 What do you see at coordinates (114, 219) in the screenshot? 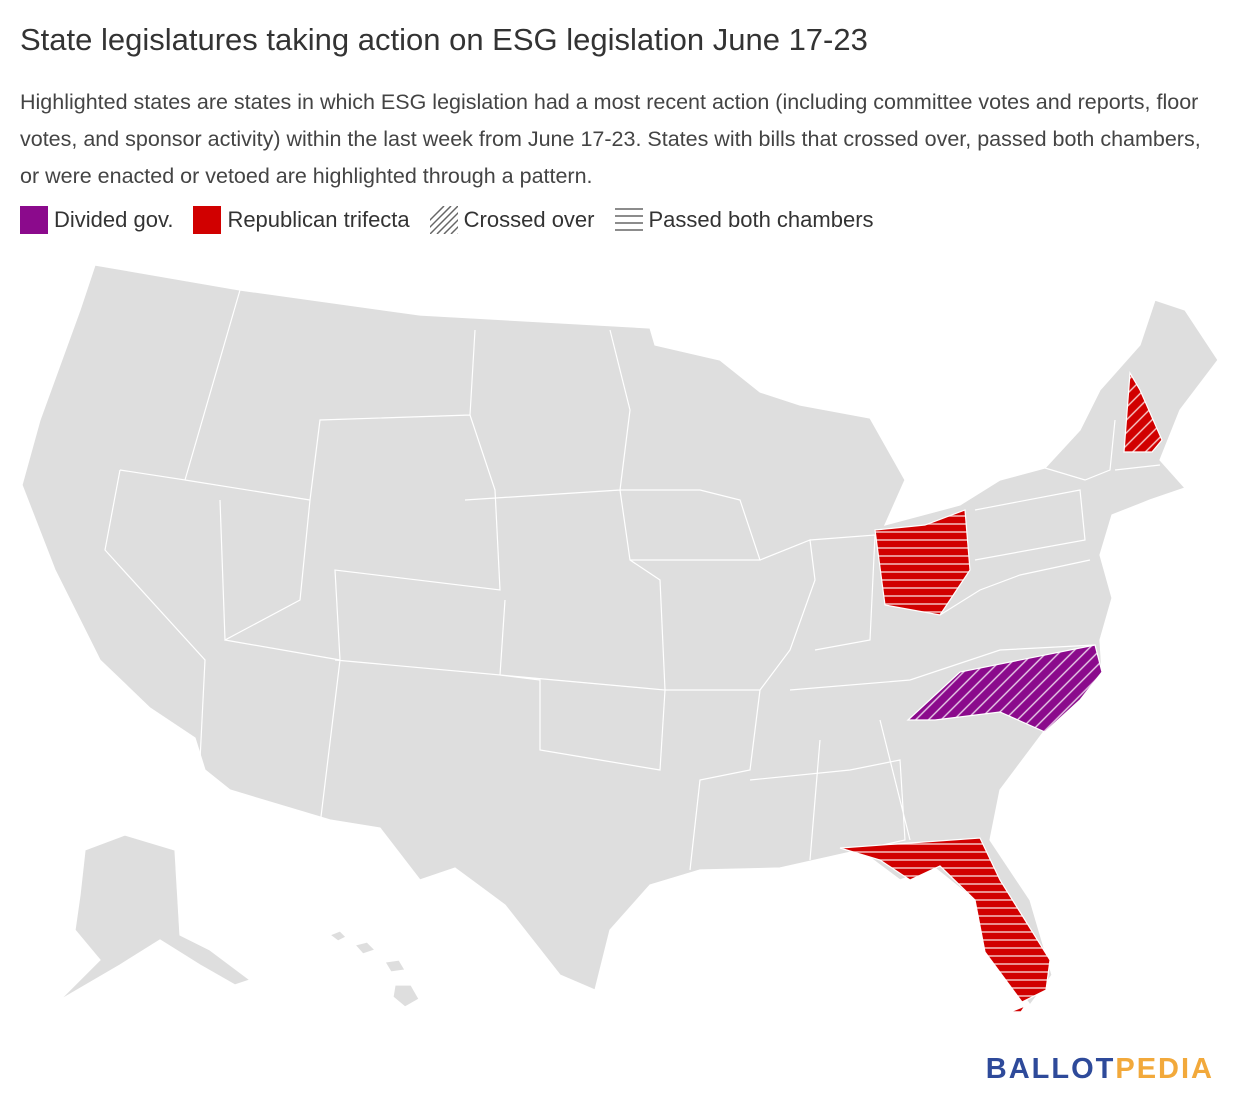
I see `legend-label: Divided gov.` at bounding box center [114, 219].